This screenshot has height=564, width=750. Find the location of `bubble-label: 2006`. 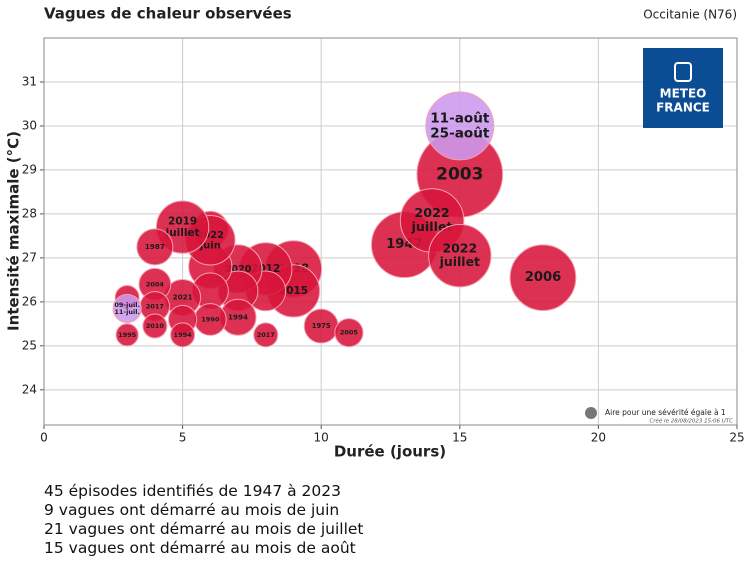

bubble-label: 2006 is located at coordinates (543, 277).